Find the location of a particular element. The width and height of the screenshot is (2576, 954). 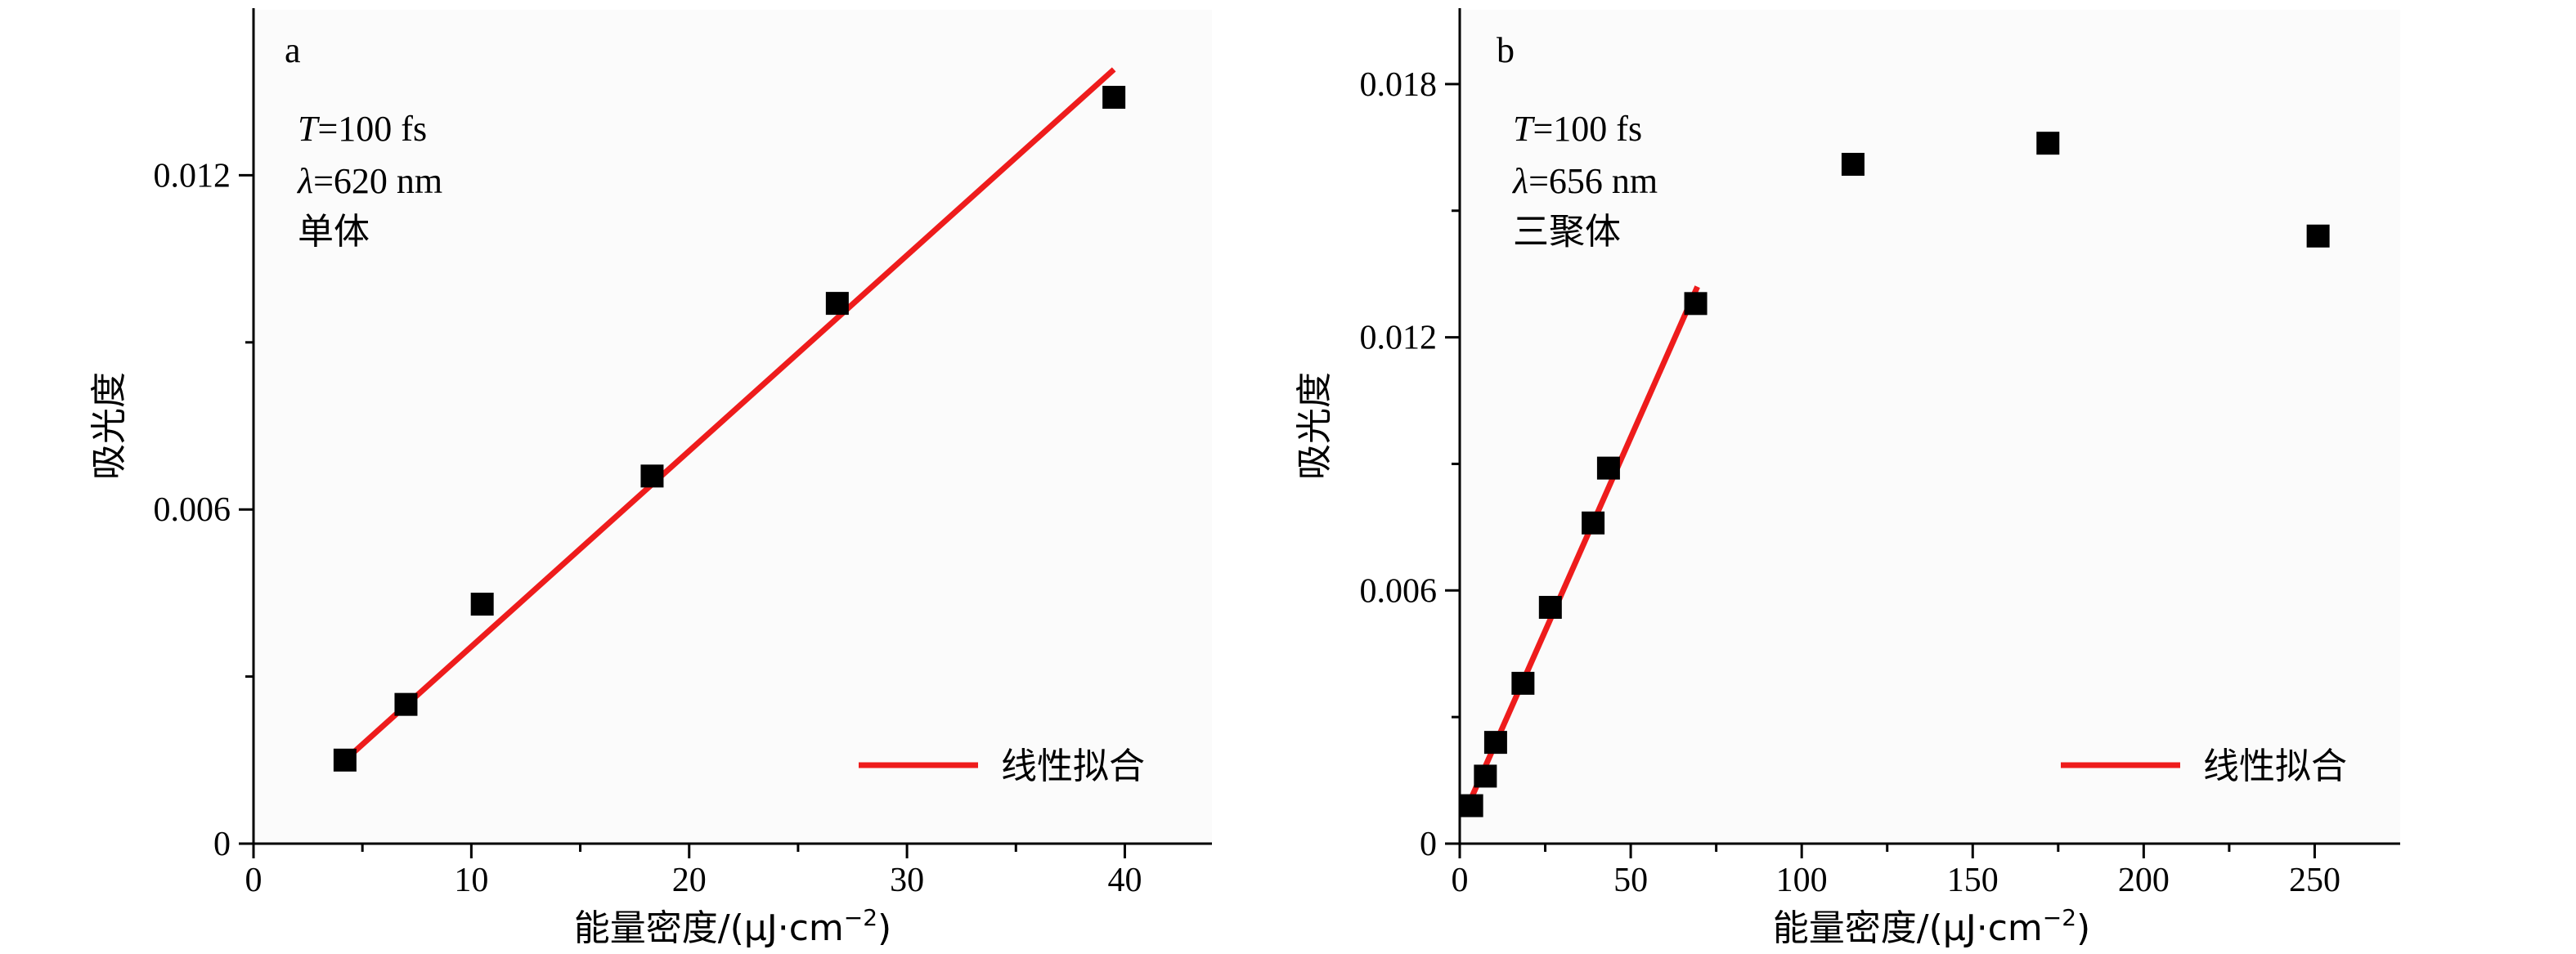

temp-symbol-a: T is located at coordinates (310, 129).